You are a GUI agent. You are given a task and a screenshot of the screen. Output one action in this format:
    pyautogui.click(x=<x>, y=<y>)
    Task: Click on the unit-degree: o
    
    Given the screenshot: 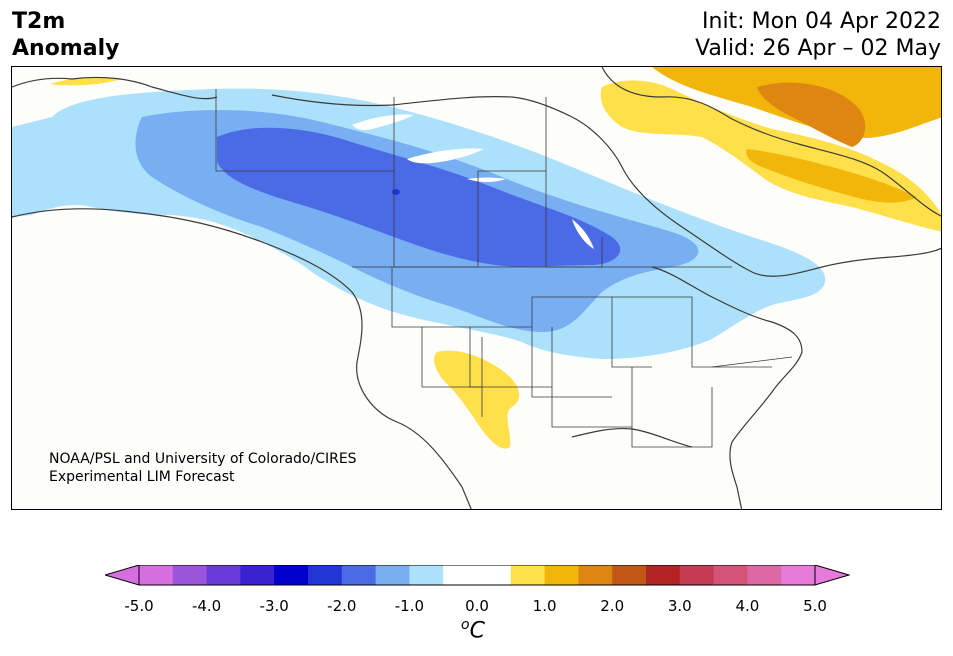 What is the action you would take?
    pyautogui.click(x=465, y=625)
    